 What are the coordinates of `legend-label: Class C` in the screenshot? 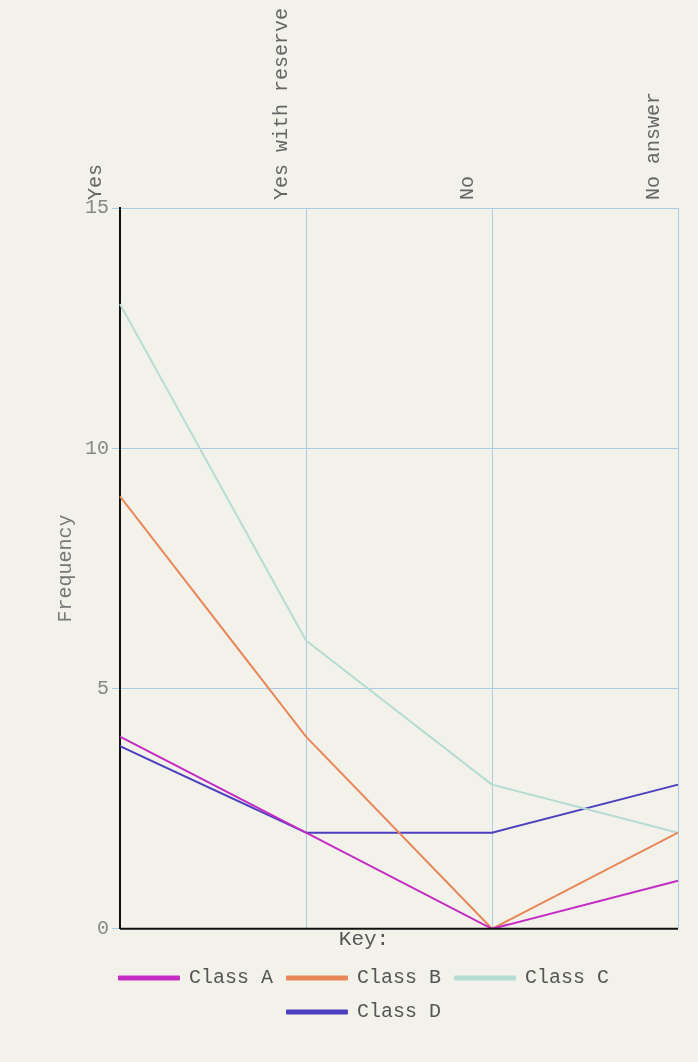 It's located at (567, 978).